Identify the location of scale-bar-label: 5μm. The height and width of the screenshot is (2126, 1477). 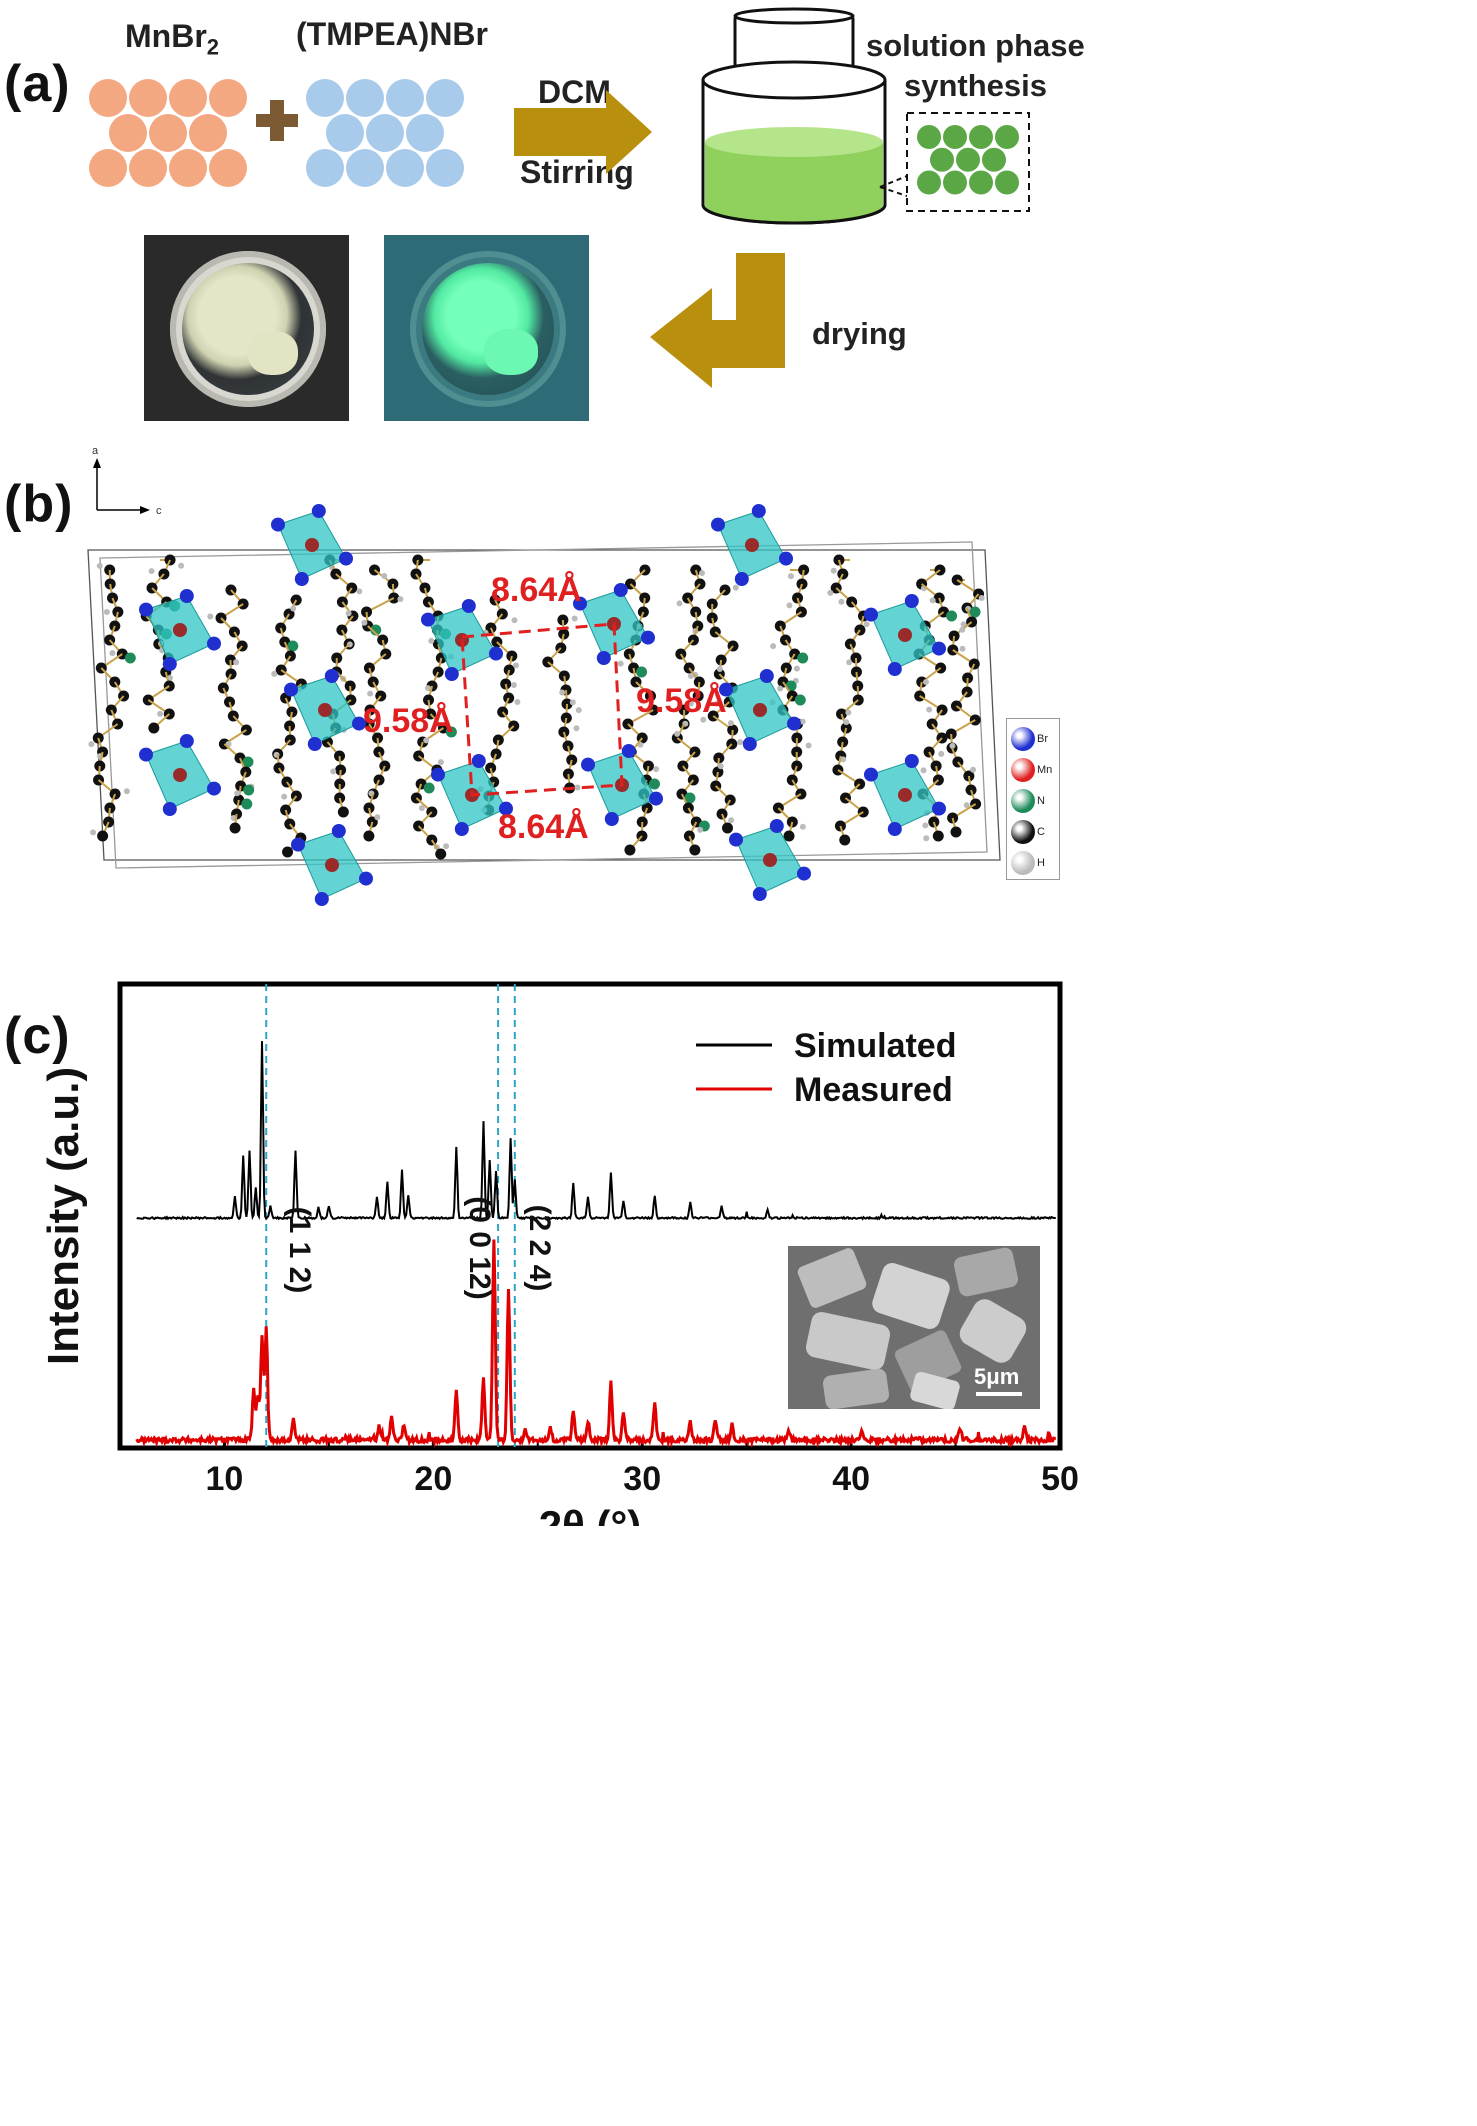
(997, 1376).